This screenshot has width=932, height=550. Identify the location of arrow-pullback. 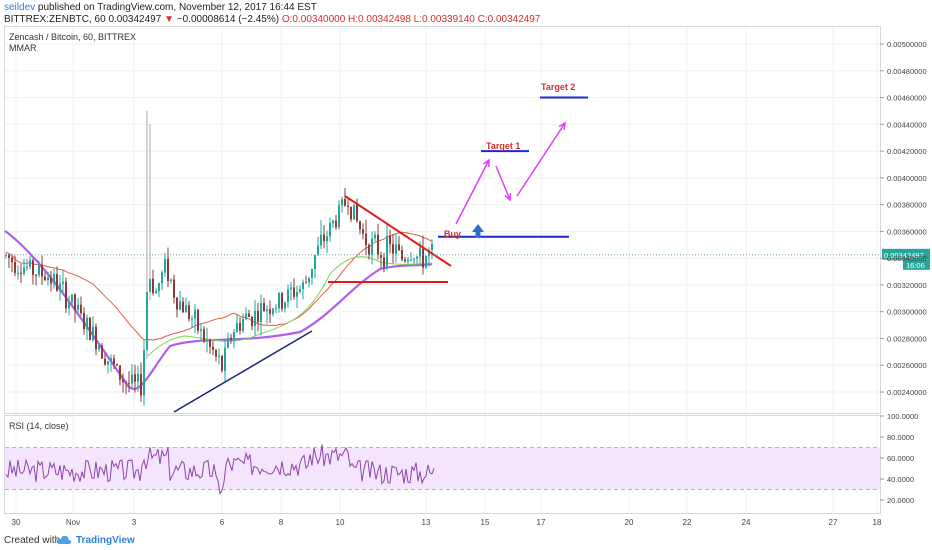
(503, 183).